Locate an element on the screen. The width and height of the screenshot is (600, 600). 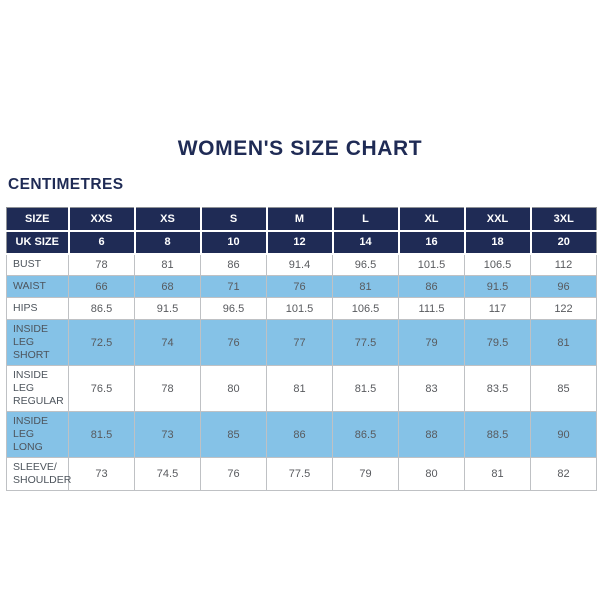
header-row-size: SIZE XXS XS S M L XL XXL 3XL is located at coordinates (301, 219).